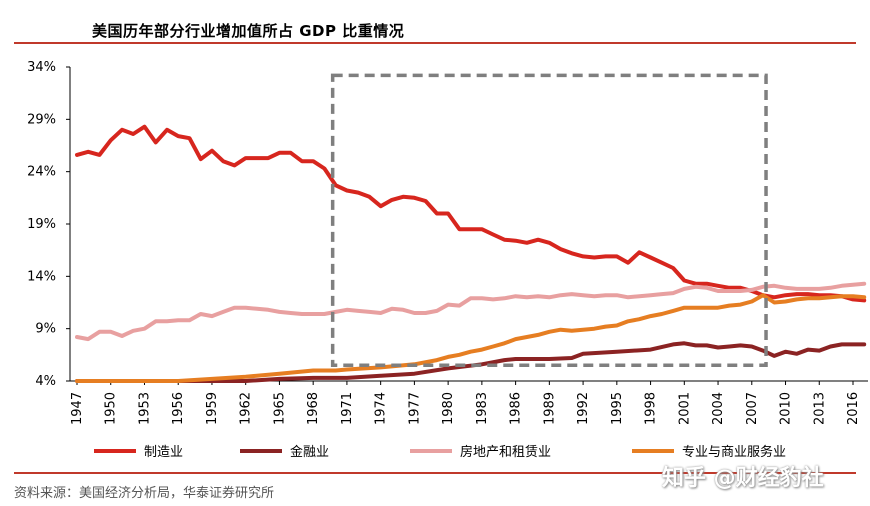 The height and width of the screenshot is (506, 870). I want to click on y-tick-label: 14%, so click(41, 276).